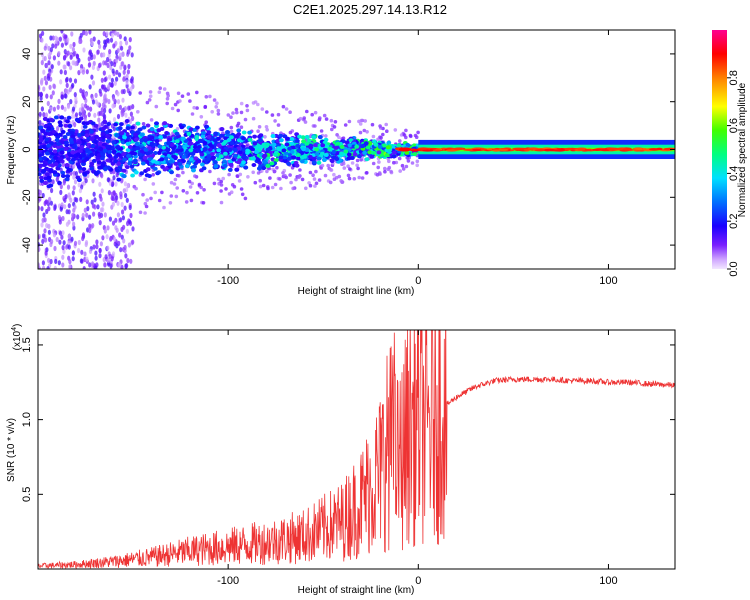 The width and height of the screenshot is (750, 600). What do you see at coordinates (734, 268) in the screenshot?
I see `colorbar-tick-label: 0.0` at bounding box center [734, 268].